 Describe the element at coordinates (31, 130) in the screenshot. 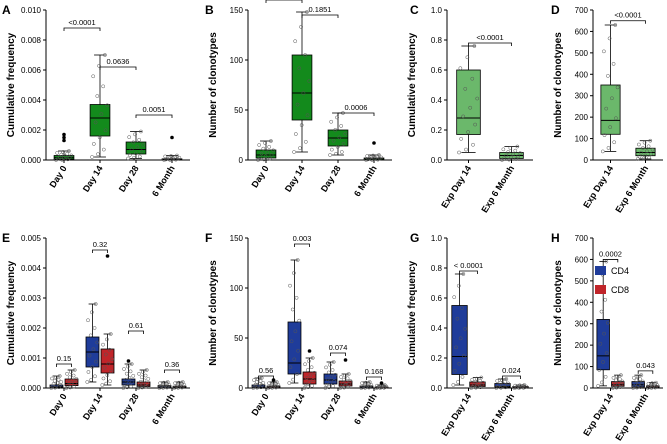

I see `y-tick-label: 0.002` at that location.